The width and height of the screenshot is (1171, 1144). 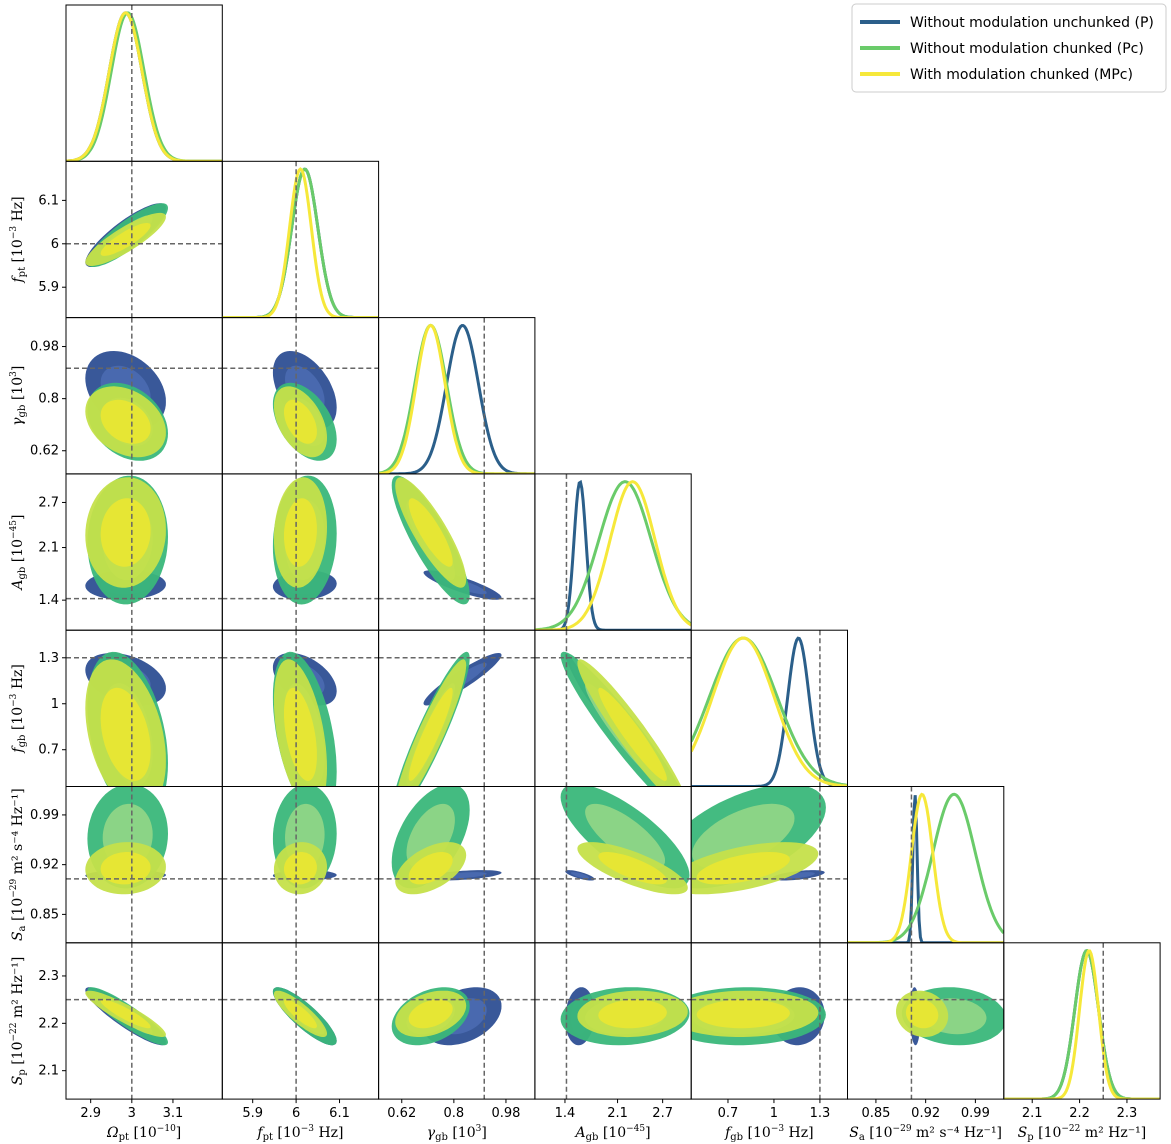 What do you see at coordinates (339, 1113) in the screenshot?
I see `x-tick-label: 6.1` at bounding box center [339, 1113].